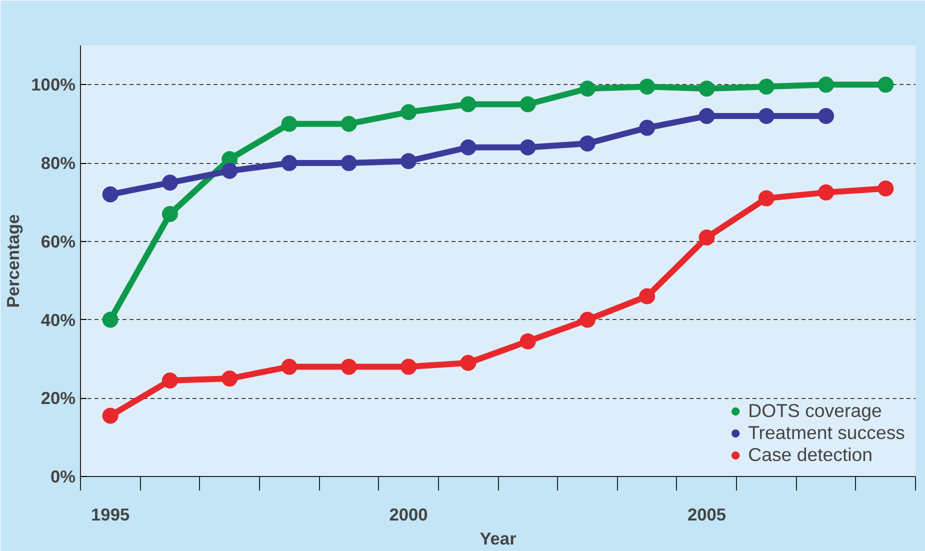 This screenshot has height=551, width=925. What do you see at coordinates (63, 476) in the screenshot?
I see `y-tick-label: 0%` at bounding box center [63, 476].